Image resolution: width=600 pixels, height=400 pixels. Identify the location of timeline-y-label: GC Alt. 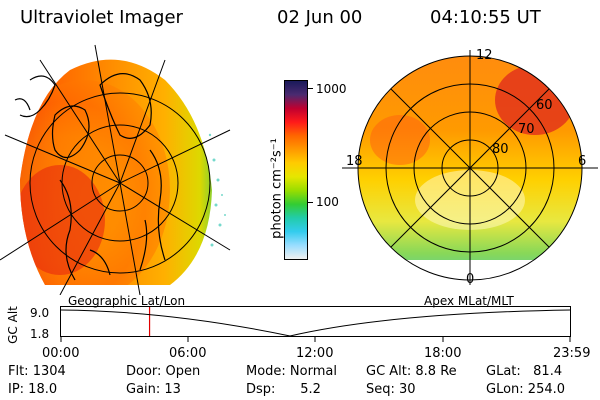
(13, 325).